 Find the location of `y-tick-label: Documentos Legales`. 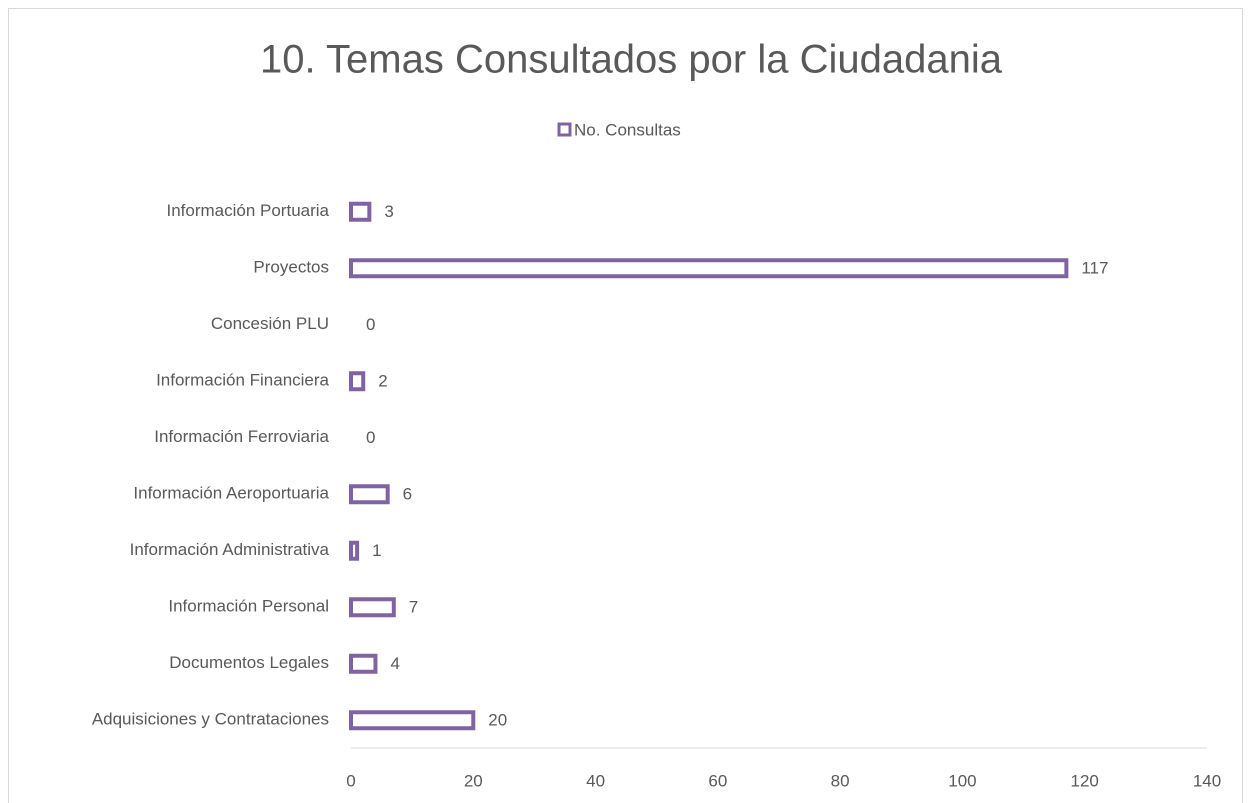

y-tick-label: Documentos Legales is located at coordinates (249, 662).